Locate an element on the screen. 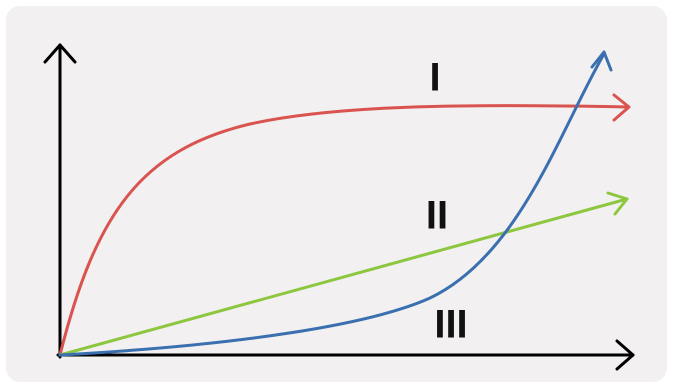  curve-iii-arrow is located at coordinates (601, 61).